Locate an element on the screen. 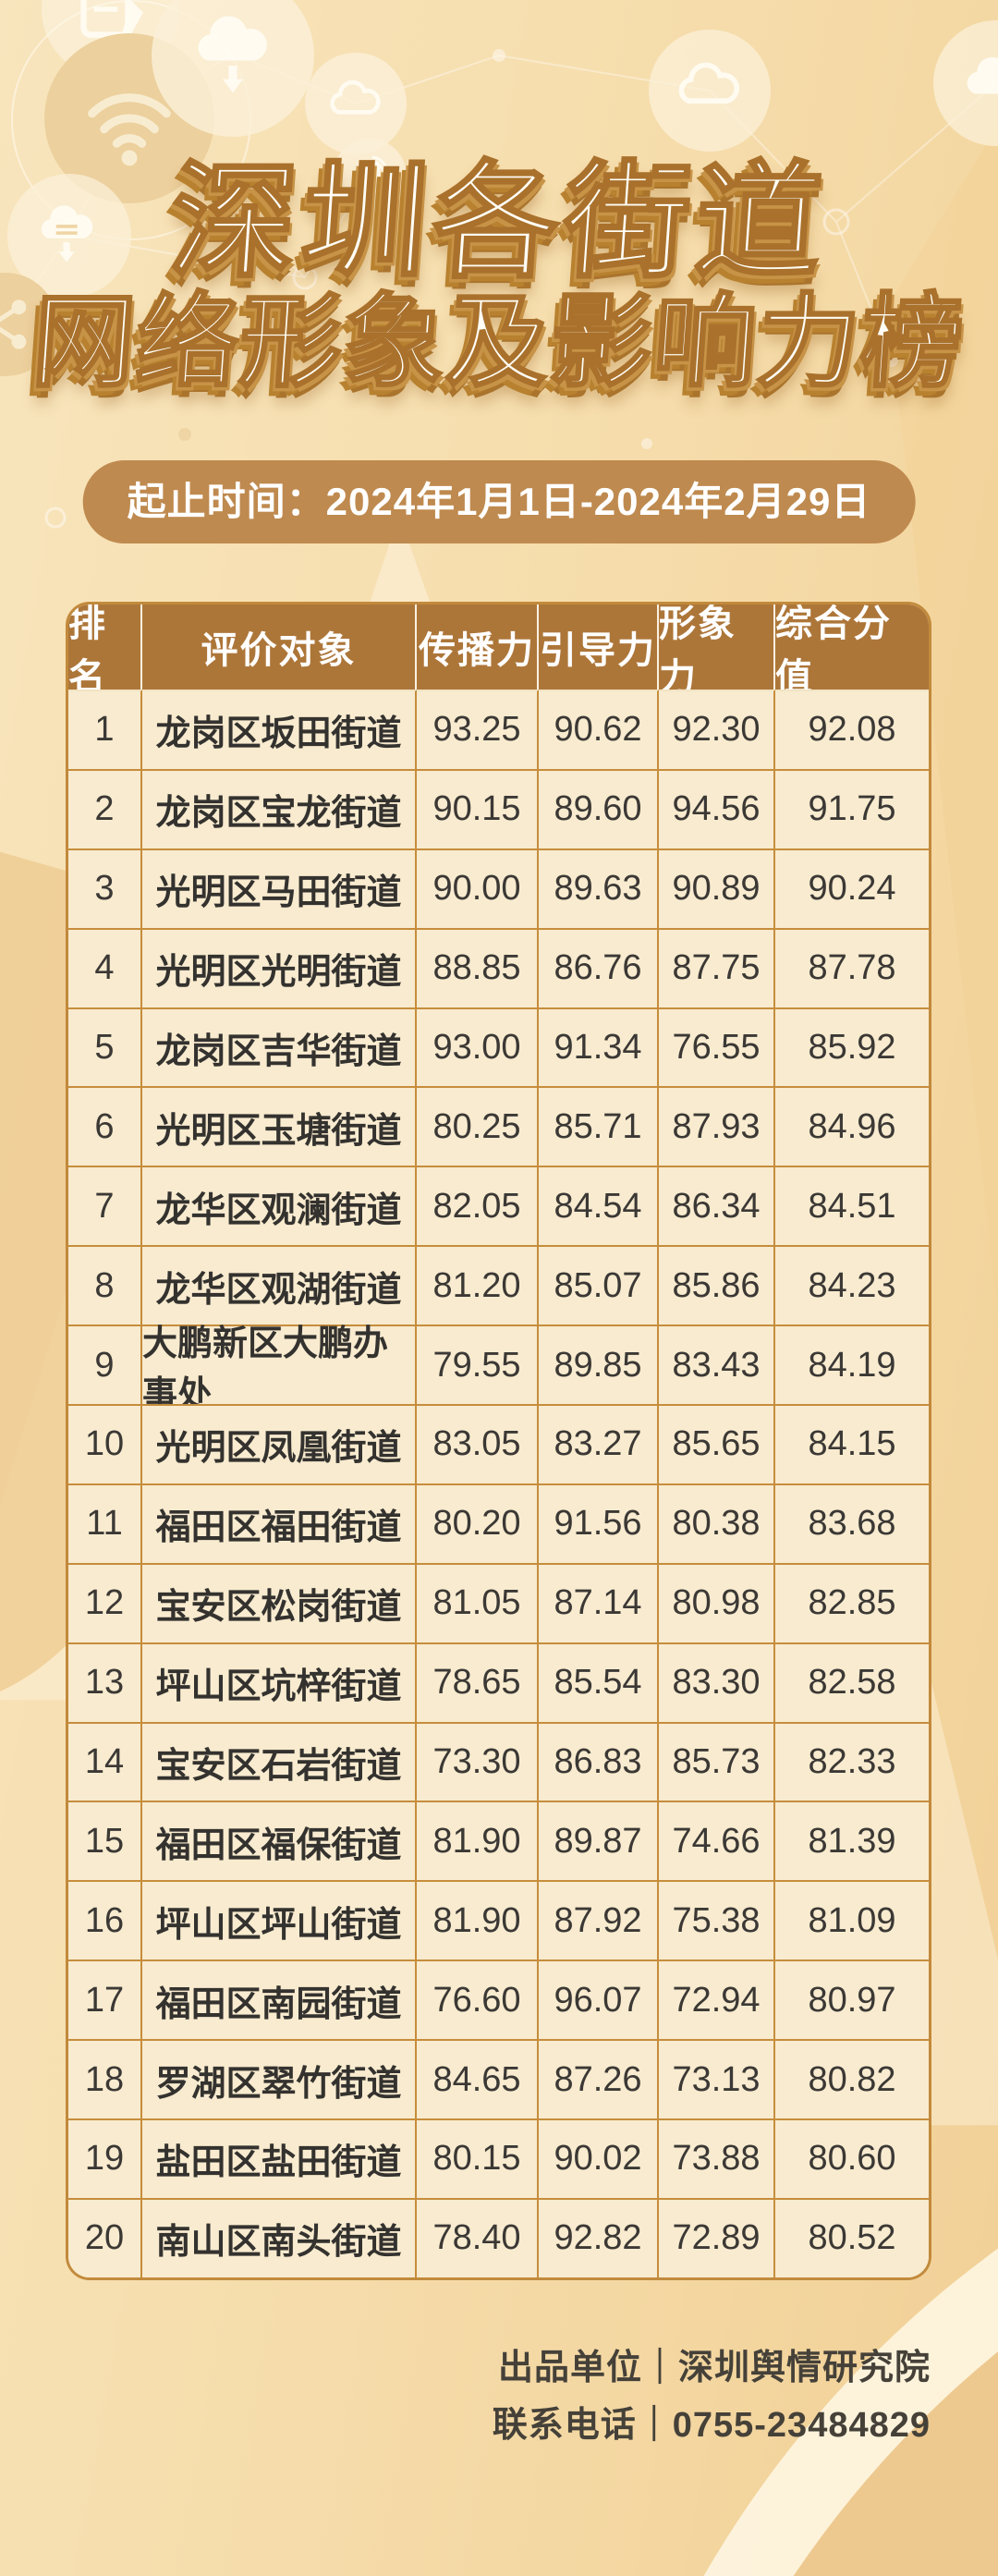 The image size is (998, 2576). street-name-cell: 大鹏新区大鹏办事处 is located at coordinates (279, 1369).